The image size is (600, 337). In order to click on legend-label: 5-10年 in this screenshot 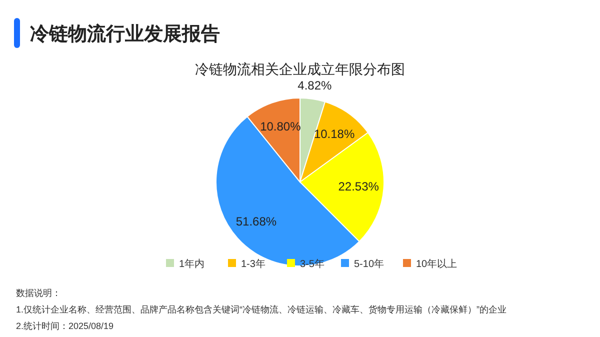, I will do `click(369, 264)`.